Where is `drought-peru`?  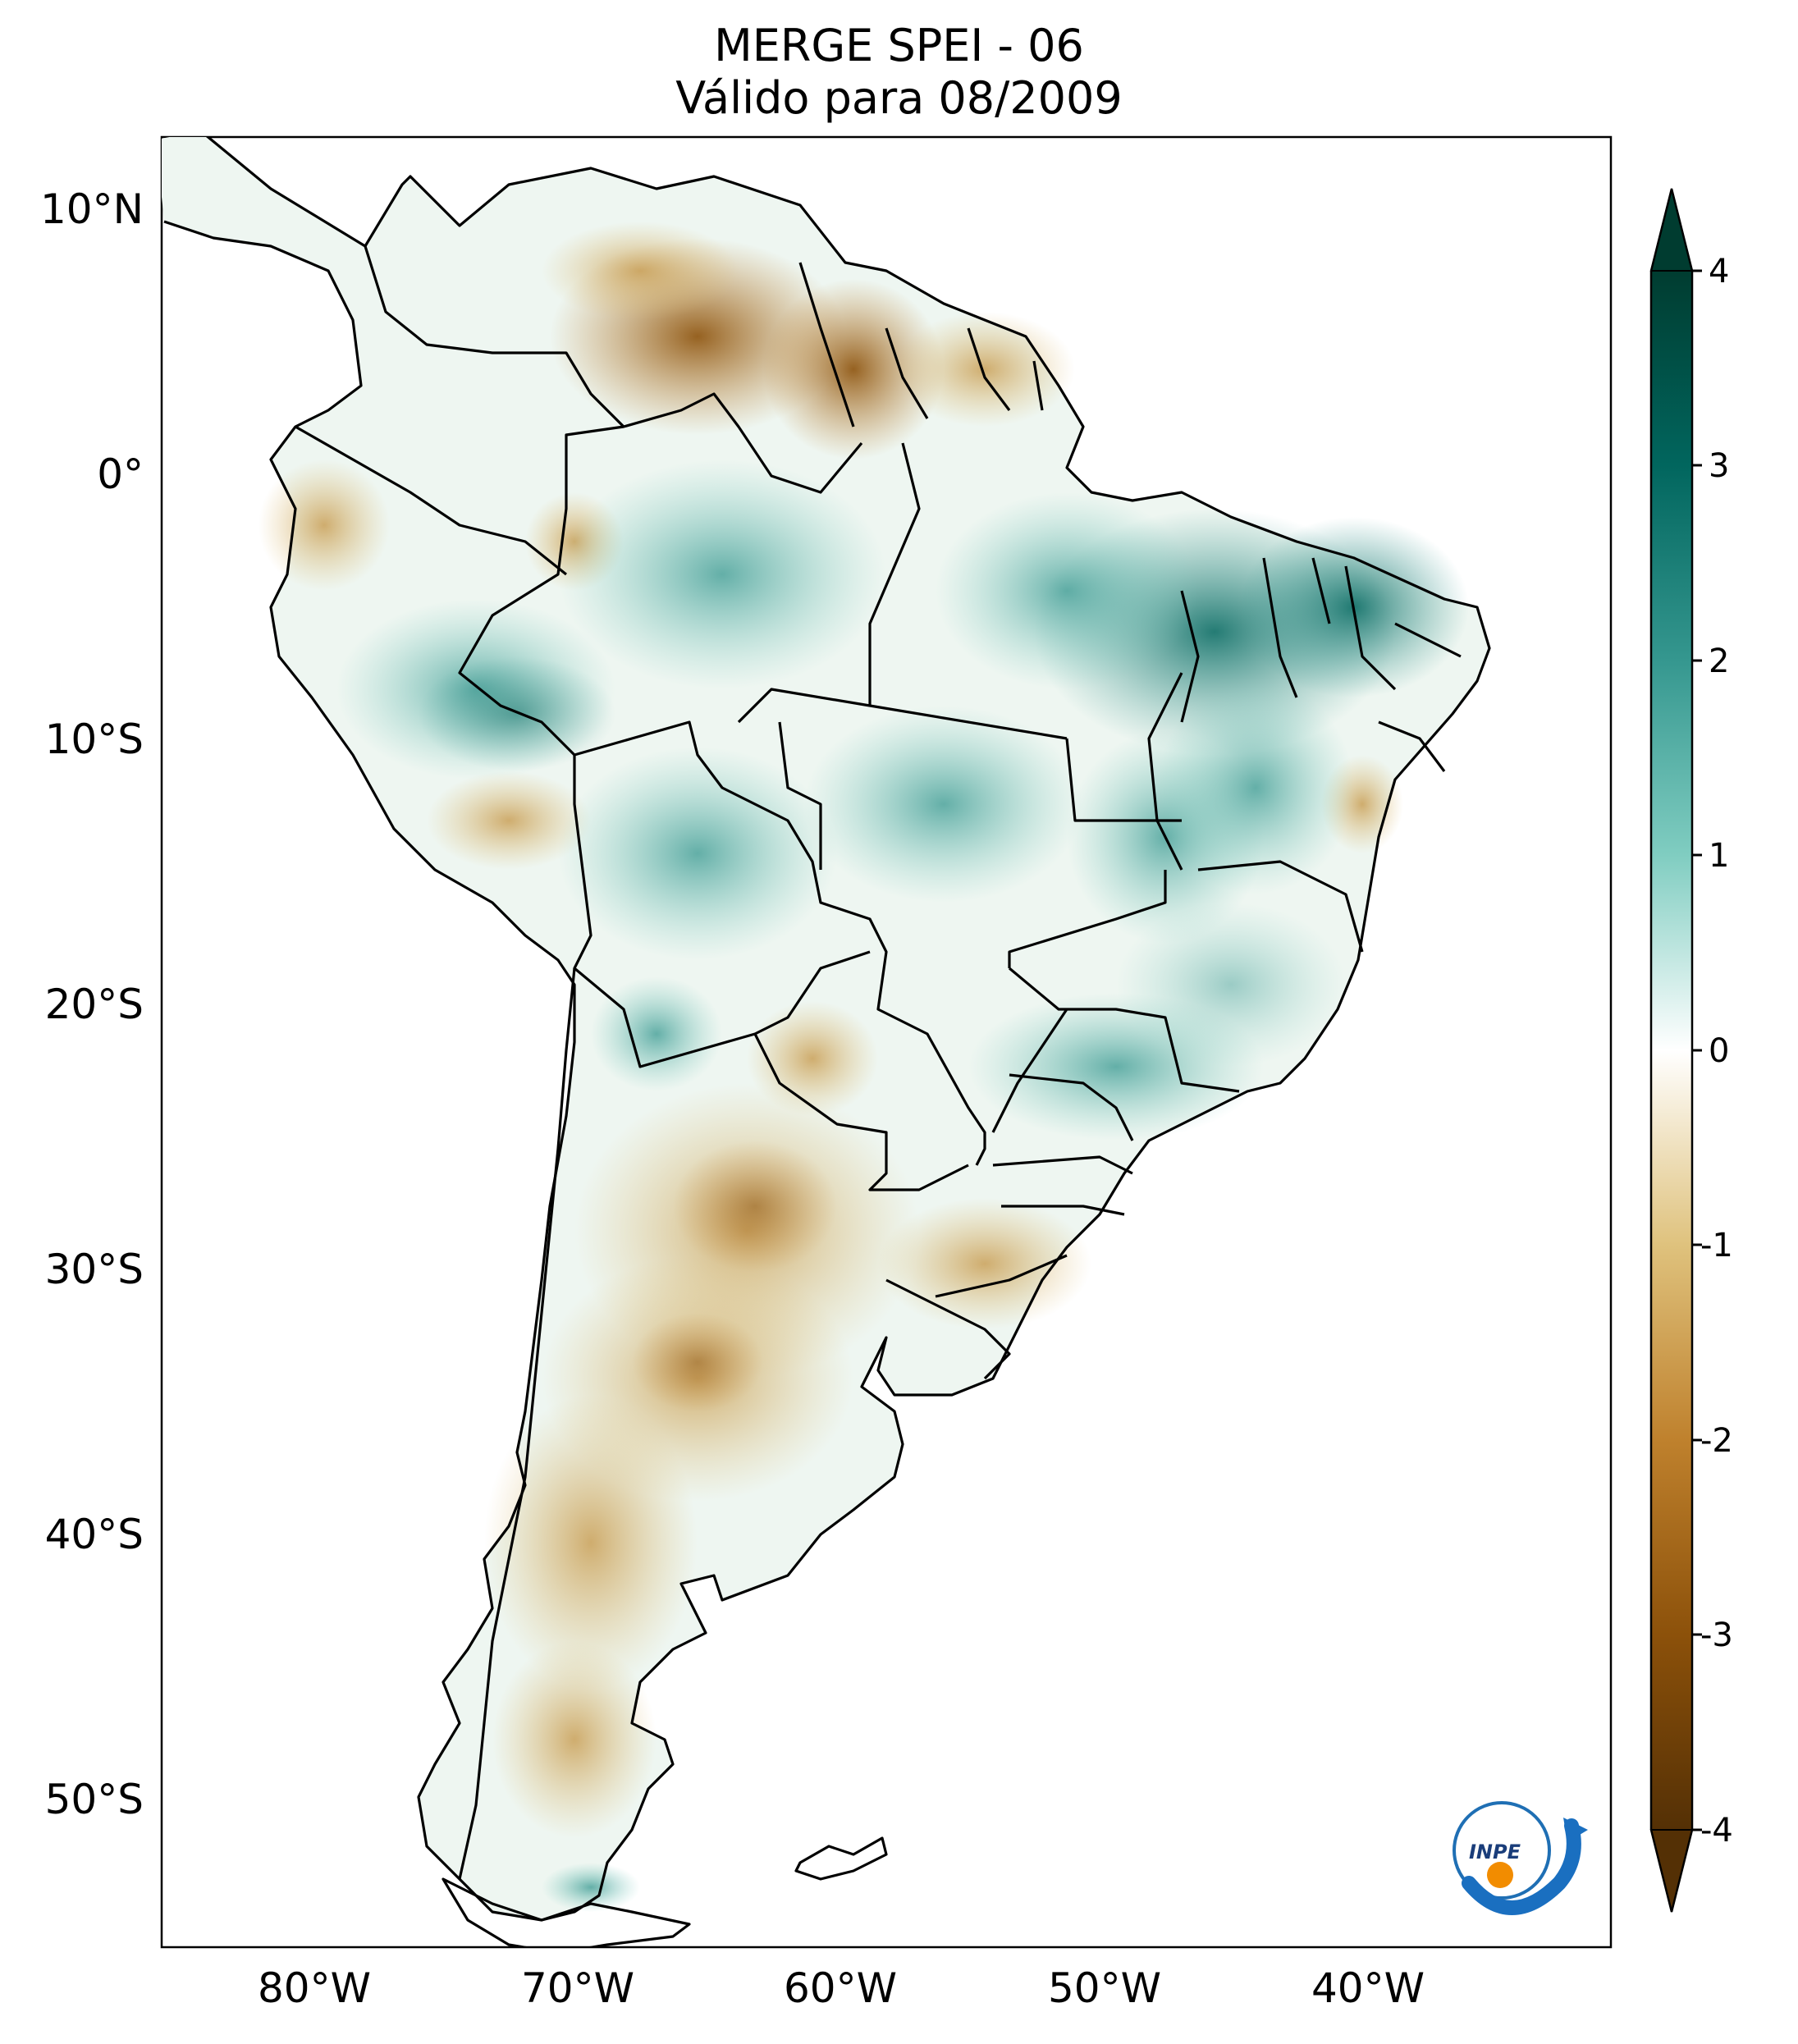
drought-peru is located at coordinates (509, 820).